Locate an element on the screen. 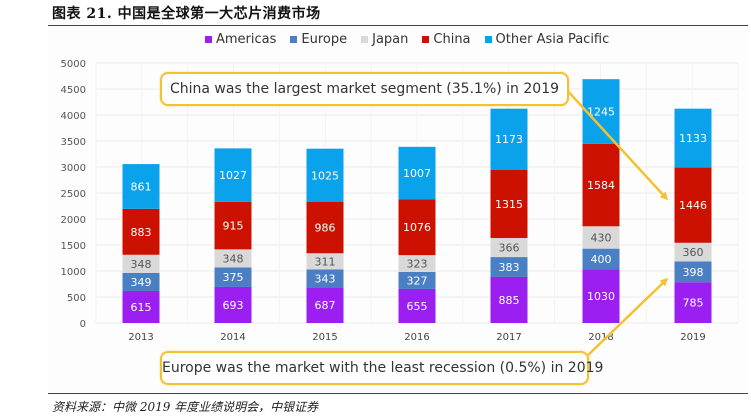  top-rule is located at coordinates (398, 25).